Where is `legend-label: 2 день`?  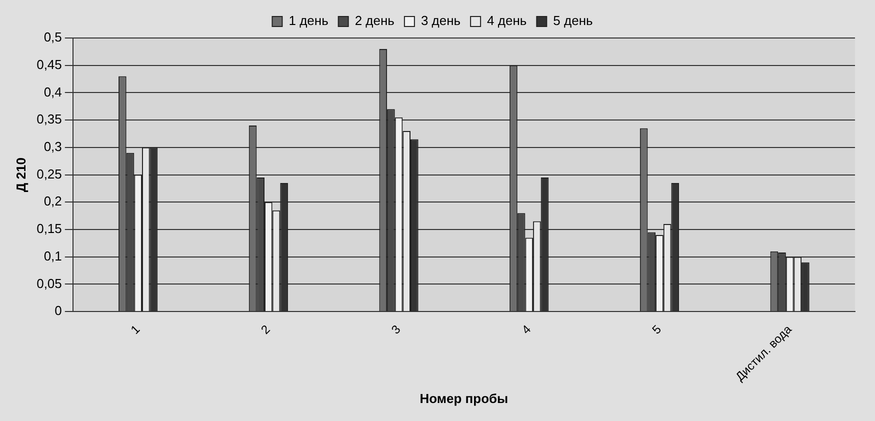 legend-label: 2 день is located at coordinates (374, 20).